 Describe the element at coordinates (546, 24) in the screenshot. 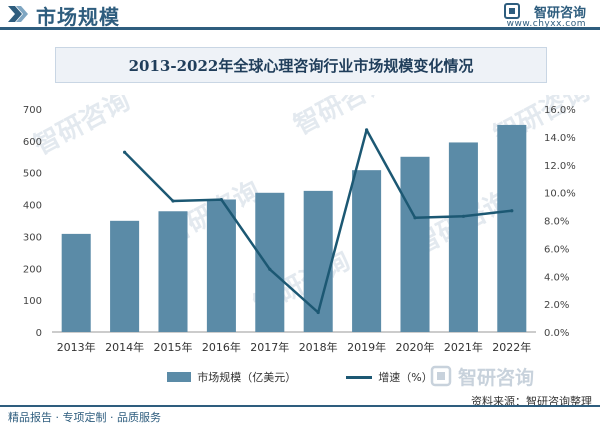

I see `brand-url: www.chyxx.com` at that location.